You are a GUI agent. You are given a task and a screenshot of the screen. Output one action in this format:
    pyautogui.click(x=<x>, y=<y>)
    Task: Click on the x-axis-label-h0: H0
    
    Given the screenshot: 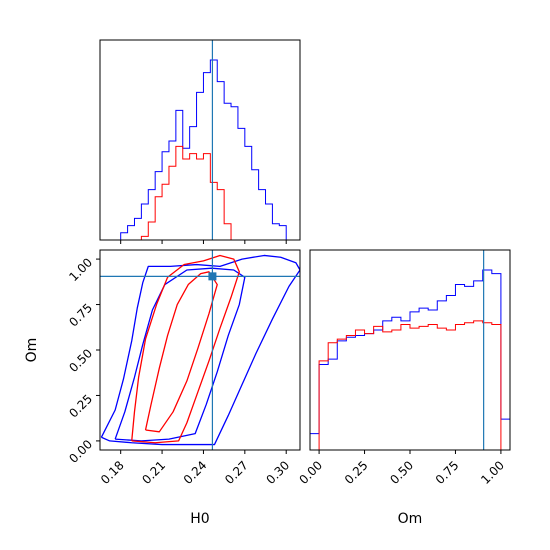 What is the action you would take?
    pyautogui.click(x=199, y=519)
    